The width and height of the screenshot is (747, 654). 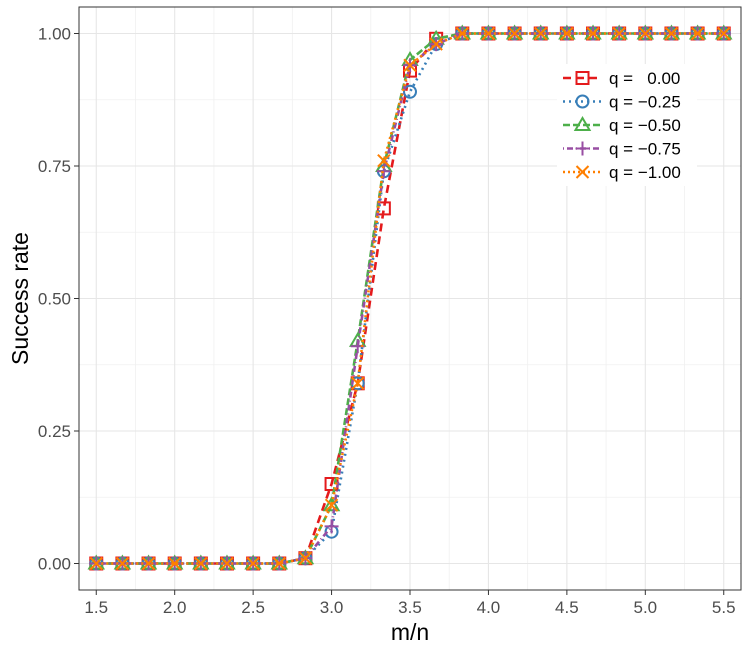 What do you see at coordinates (644, 78) in the screenshot?
I see `legend-label: q = 0.00` at bounding box center [644, 78].